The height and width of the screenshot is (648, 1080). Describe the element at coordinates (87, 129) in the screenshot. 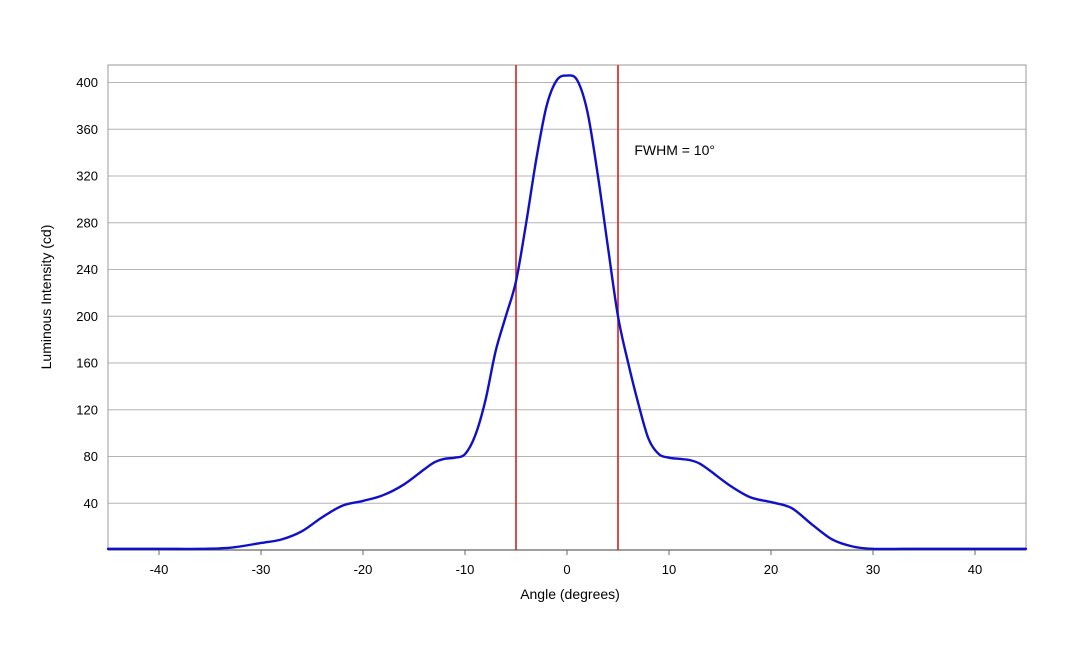

I see `y-tick-label: 360` at that location.